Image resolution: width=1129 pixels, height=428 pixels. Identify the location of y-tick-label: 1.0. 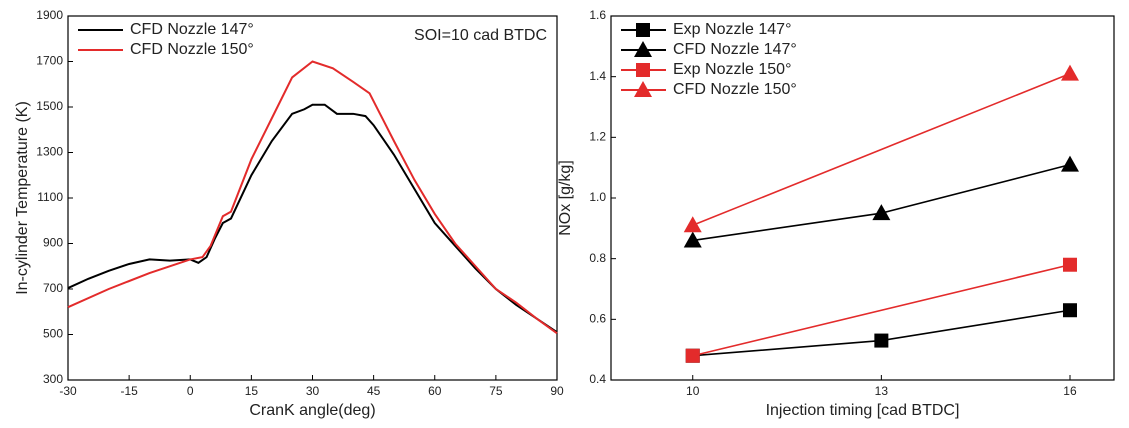
(597, 197).